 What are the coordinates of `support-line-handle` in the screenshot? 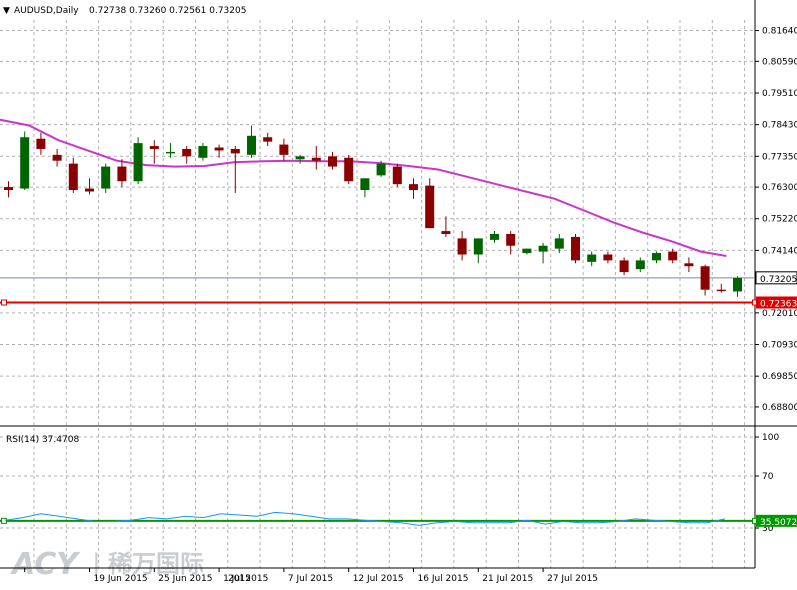 It's located at (4, 302).